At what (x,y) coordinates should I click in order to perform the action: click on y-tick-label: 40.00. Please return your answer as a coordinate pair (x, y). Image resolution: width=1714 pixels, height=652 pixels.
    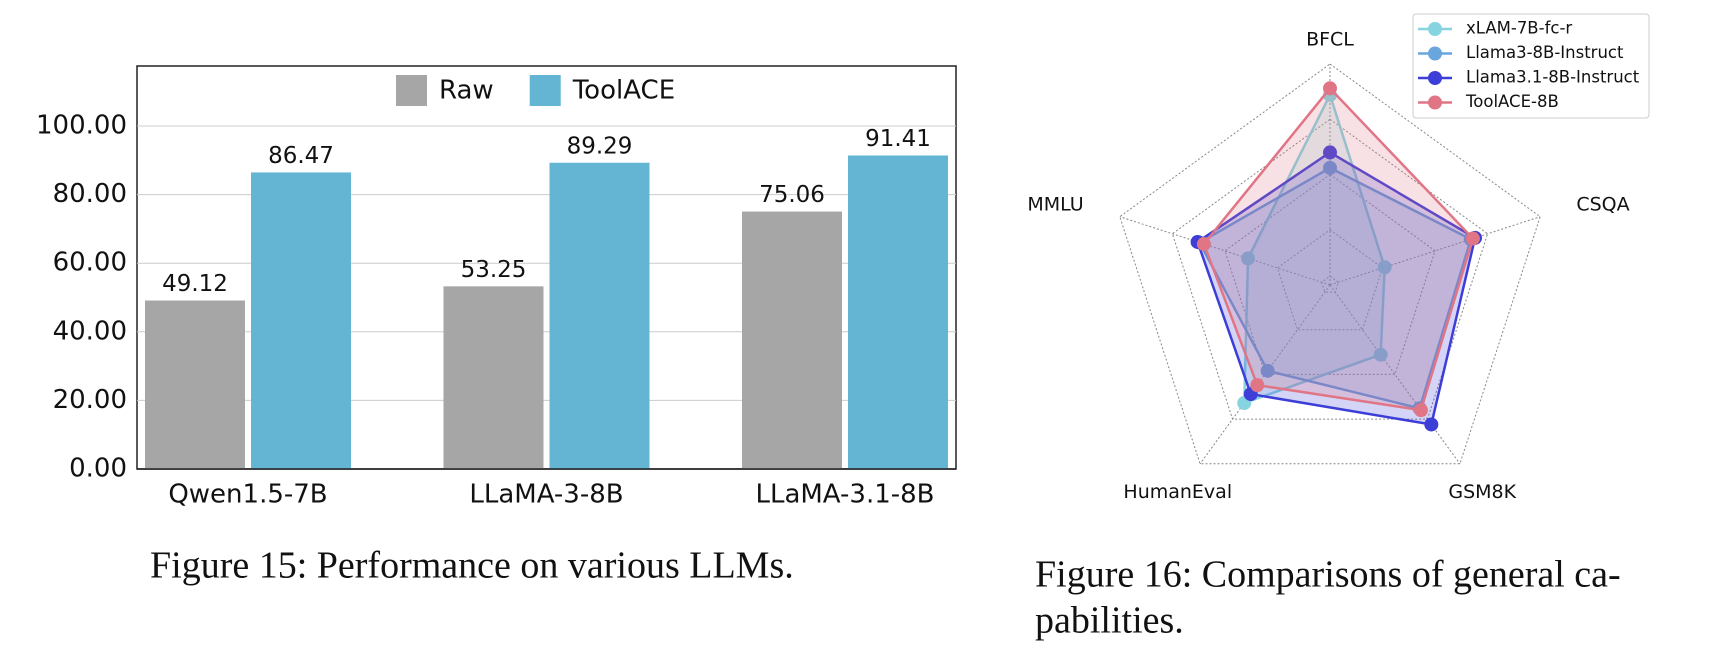
    Looking at the image, I should click on (90, 331).